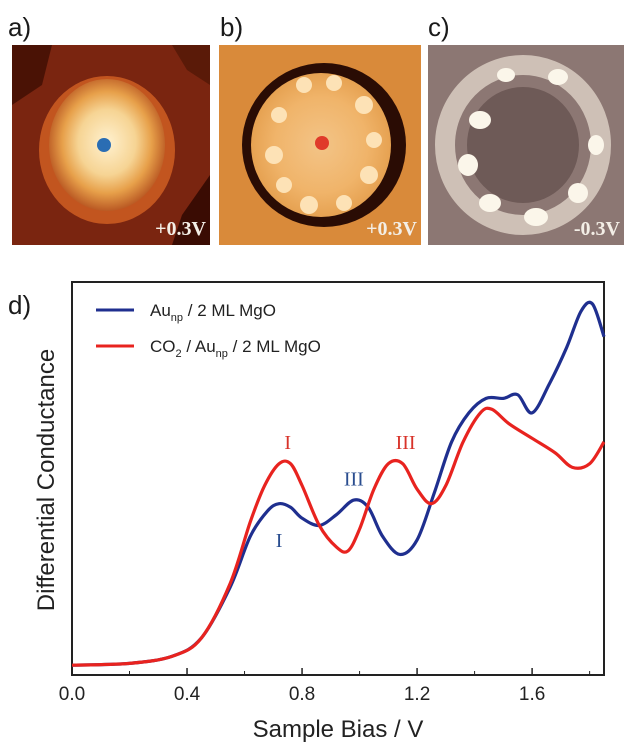 Image resolution: width=624 pixels, height=745 pixels. Describe the element at coordinates (46, 480) in the screenshot. I see `y-axis-label: Differential Conductance` at that location.